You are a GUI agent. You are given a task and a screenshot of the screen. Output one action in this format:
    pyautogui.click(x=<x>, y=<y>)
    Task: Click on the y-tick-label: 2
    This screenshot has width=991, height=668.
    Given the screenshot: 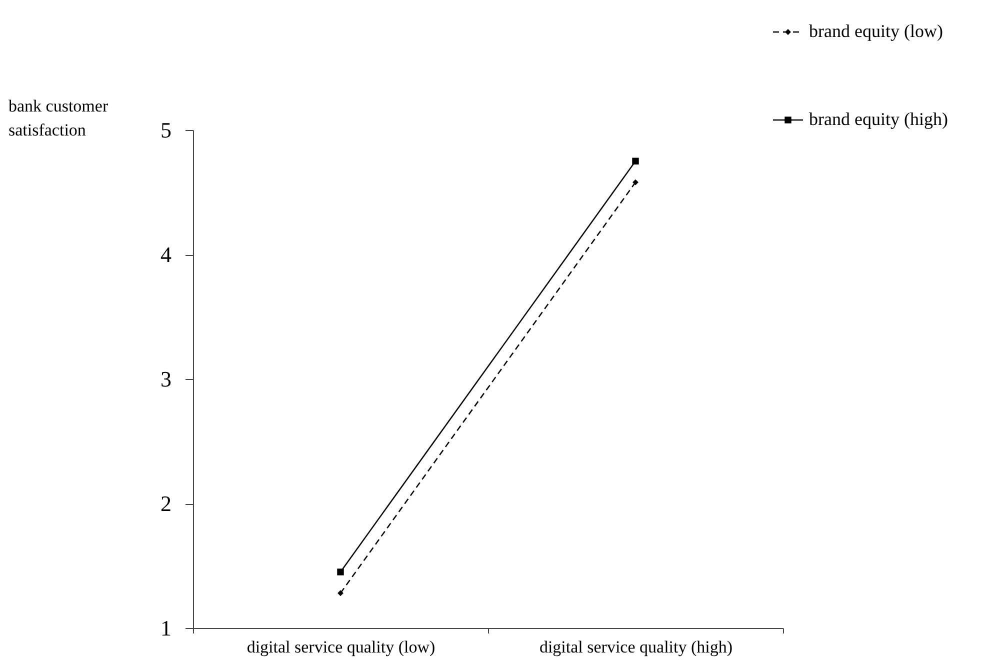 What is the action you would take?
    pyautogui.click(x=166, y=503)
    